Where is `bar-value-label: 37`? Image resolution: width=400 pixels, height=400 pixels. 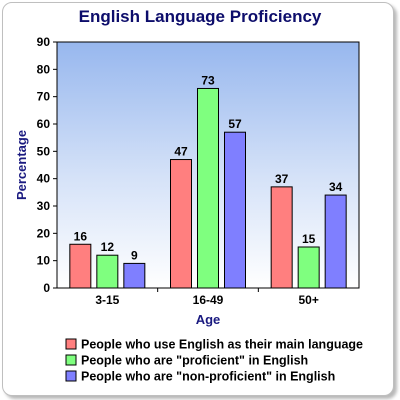
bar-value-label: 37 is located at coordinates (282, 179).